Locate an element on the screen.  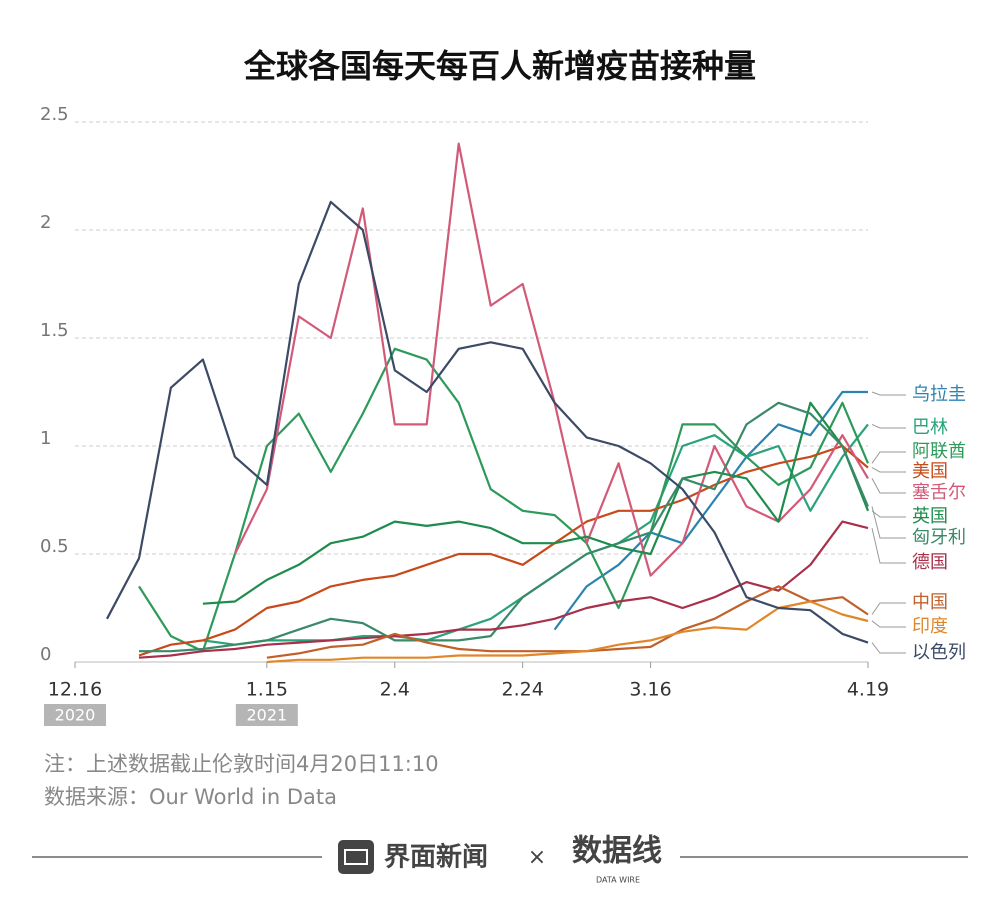
legend-label: 德国 is located at coordinates (930, 562).